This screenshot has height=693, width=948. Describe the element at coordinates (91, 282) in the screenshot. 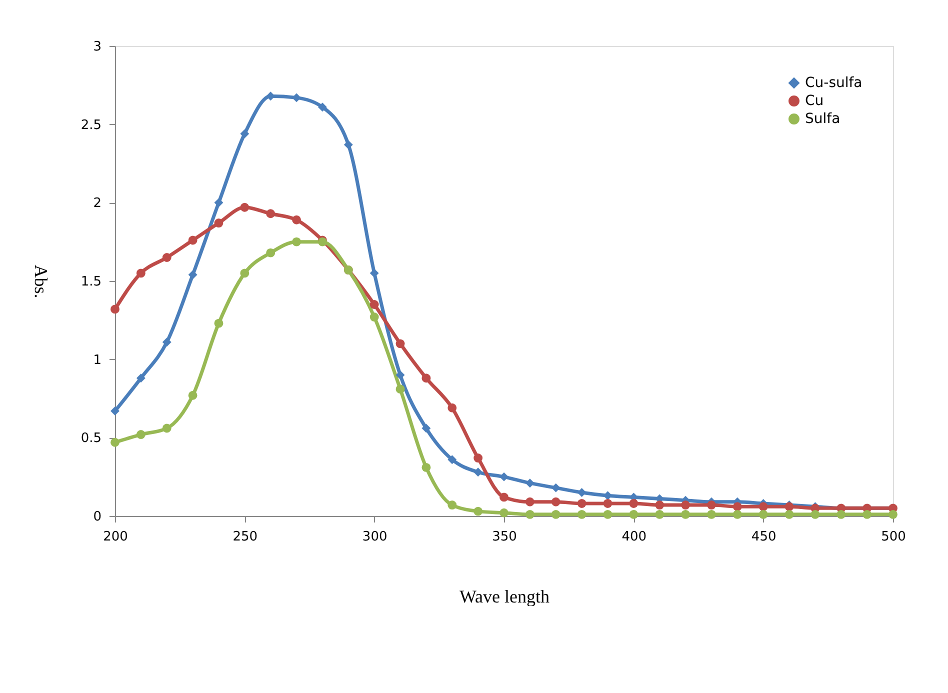

I see `y-tick-label: 1.5` at that location.